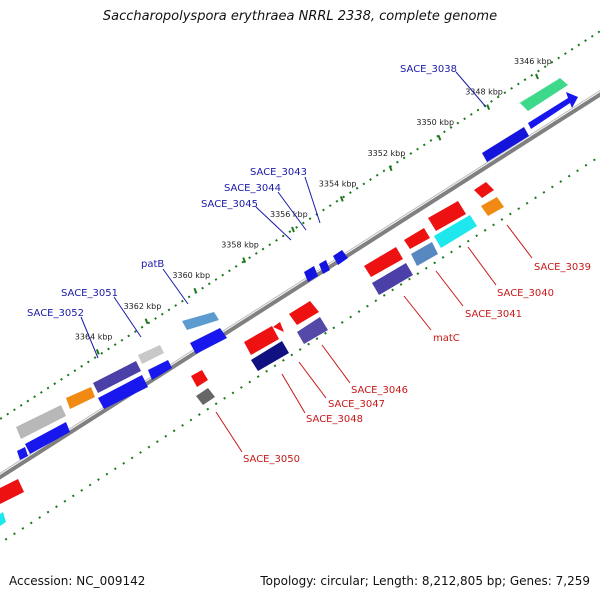  What do you see at coordinates (94, 336) in the screenshot?
I see `tick-label: 3364 kbp` at bounding box center [94, 336].